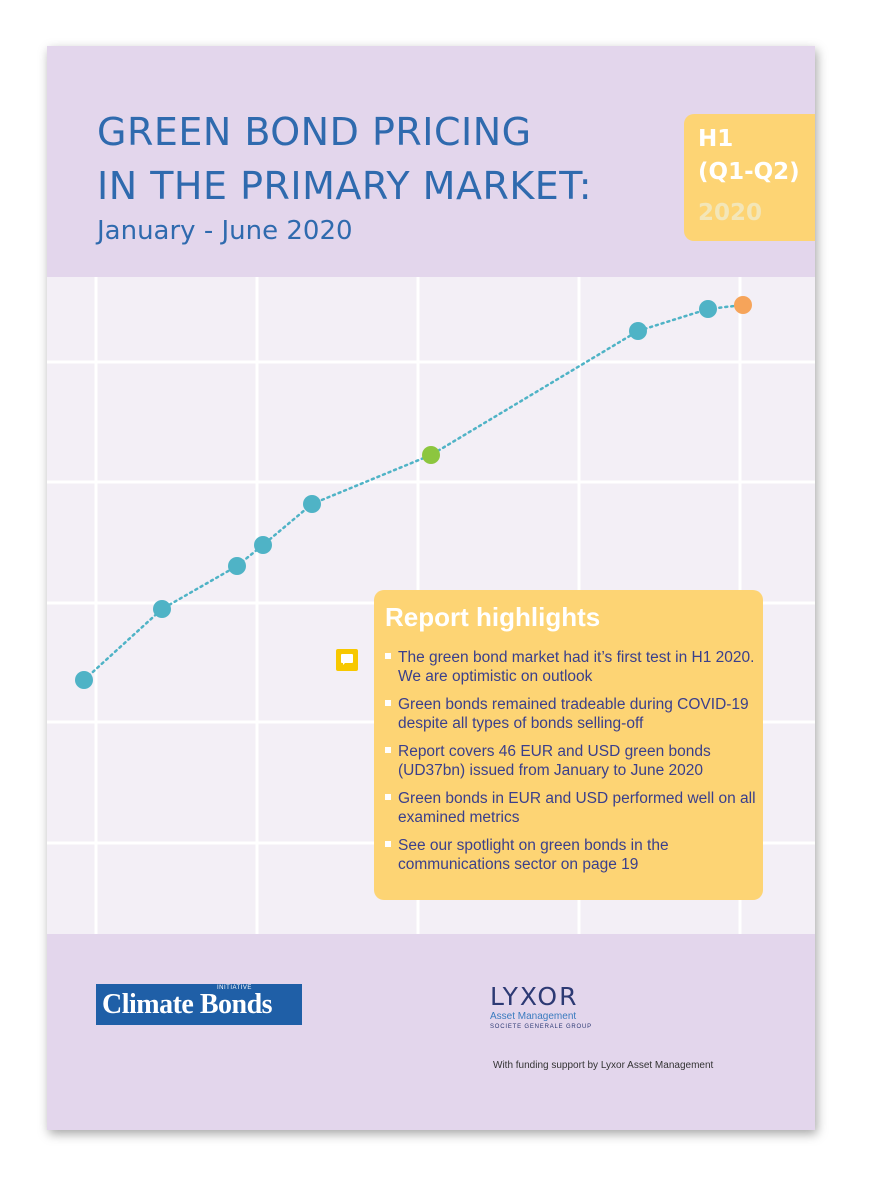  What do you see at coordinates (234, 988) in the screenshot?
I see `climate-bonds-tag: INITIATIVE` at bounding box center [234, 988].